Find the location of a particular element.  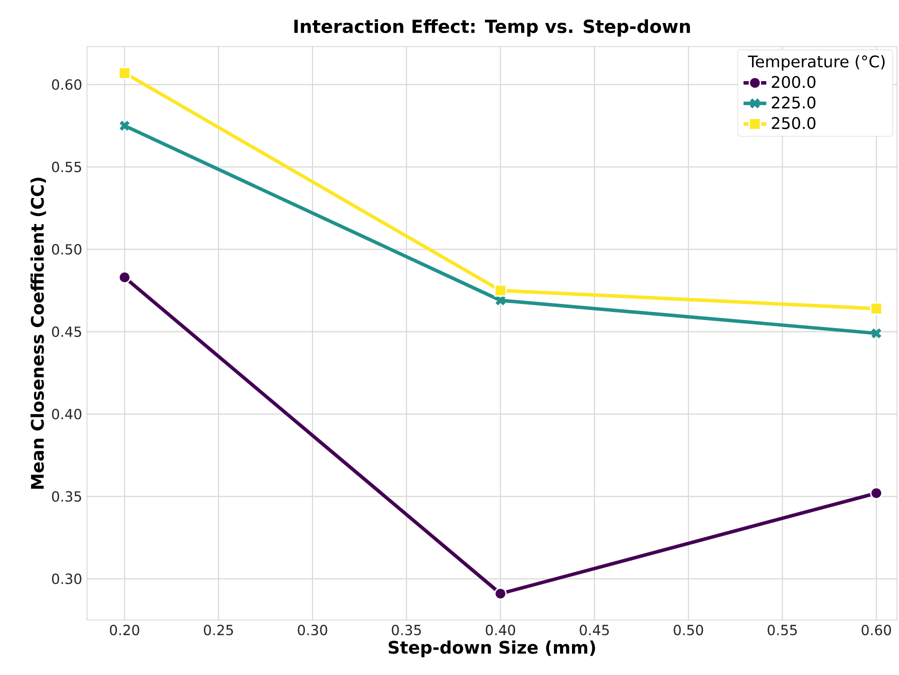

y-tick-label: 0.30 is located at coordinates (67, 579).